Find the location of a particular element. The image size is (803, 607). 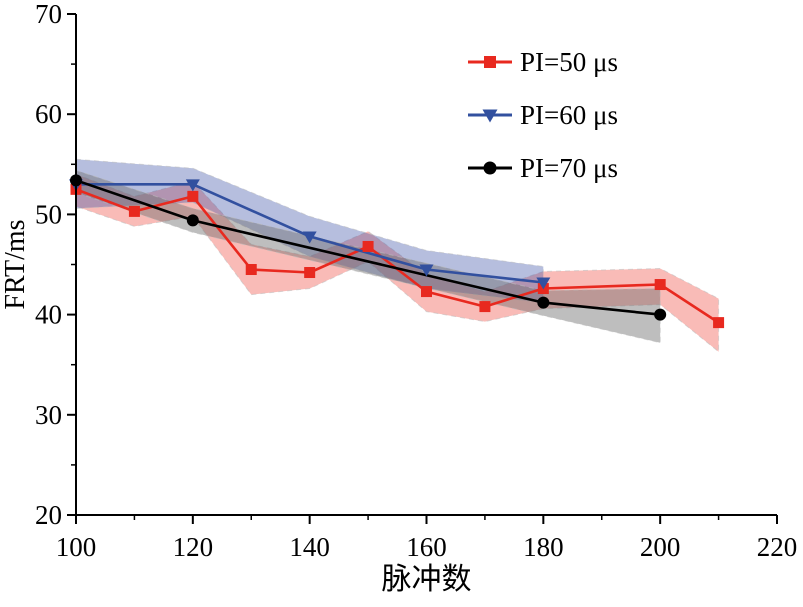

legend-item-2: PI=70 μs is located at coordinates (543, 168).